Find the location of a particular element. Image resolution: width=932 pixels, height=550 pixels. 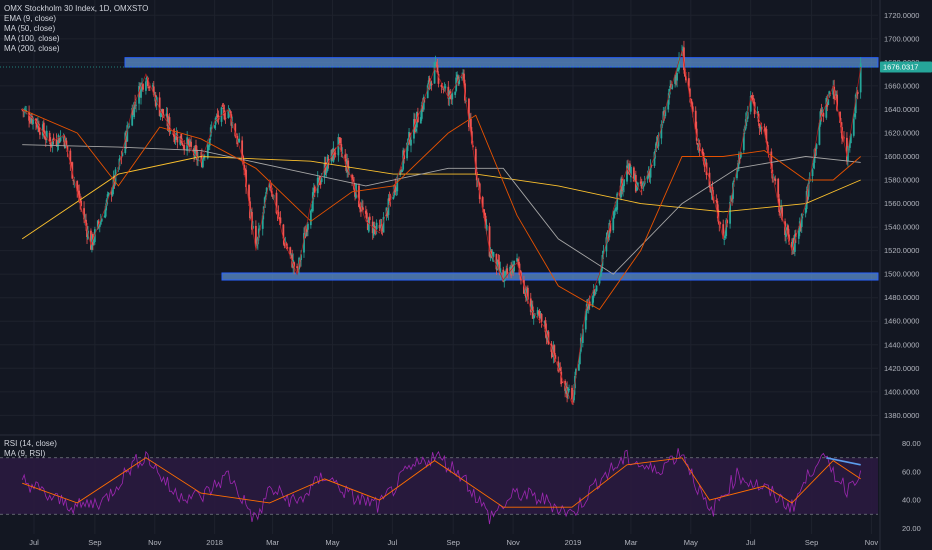

price-tick-label: 1600.0000 is located at coordinates (901, 156).